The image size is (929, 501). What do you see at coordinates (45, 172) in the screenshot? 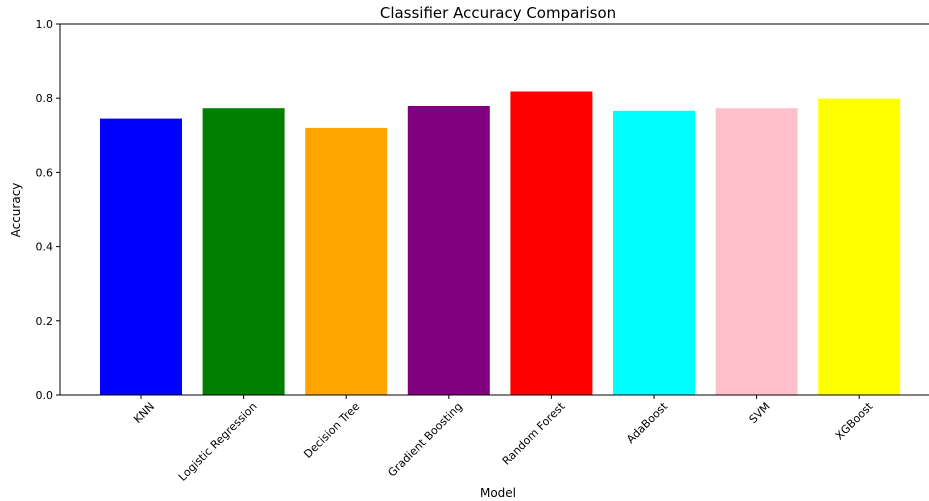
I see `y-tick-label: 0.6` at bounding box center [45, 172].